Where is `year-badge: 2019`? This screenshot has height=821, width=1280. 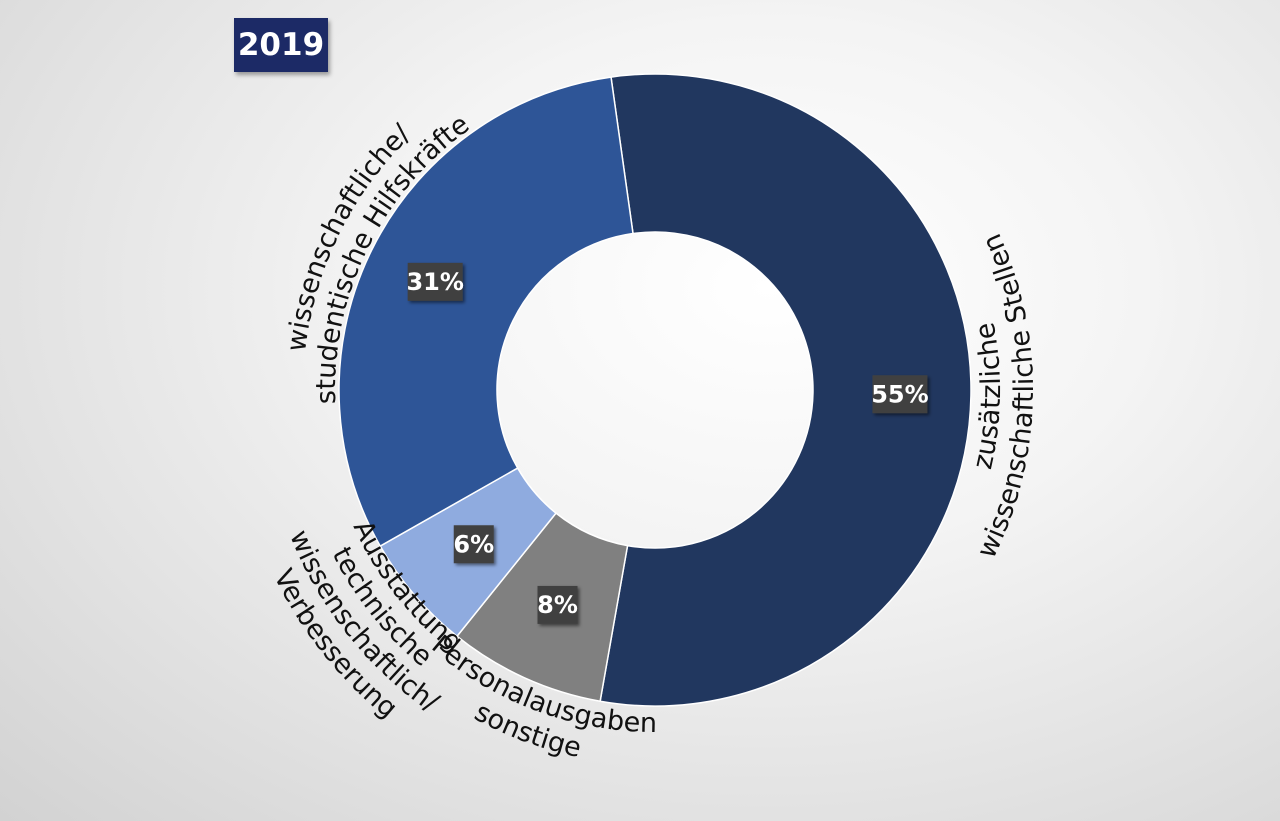
year-badge: 2019 is located at coordinates (281, 45).